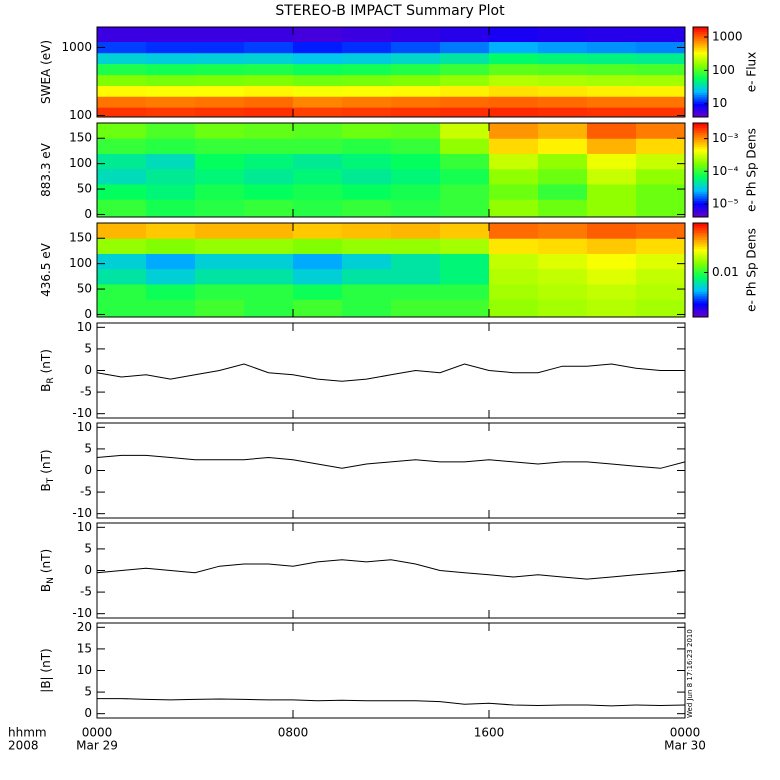  Describe the element at coordinates (690, 673) in the screenshot. I see `timestamp: Wed Jun 8 17:16:23 2010` at that location.